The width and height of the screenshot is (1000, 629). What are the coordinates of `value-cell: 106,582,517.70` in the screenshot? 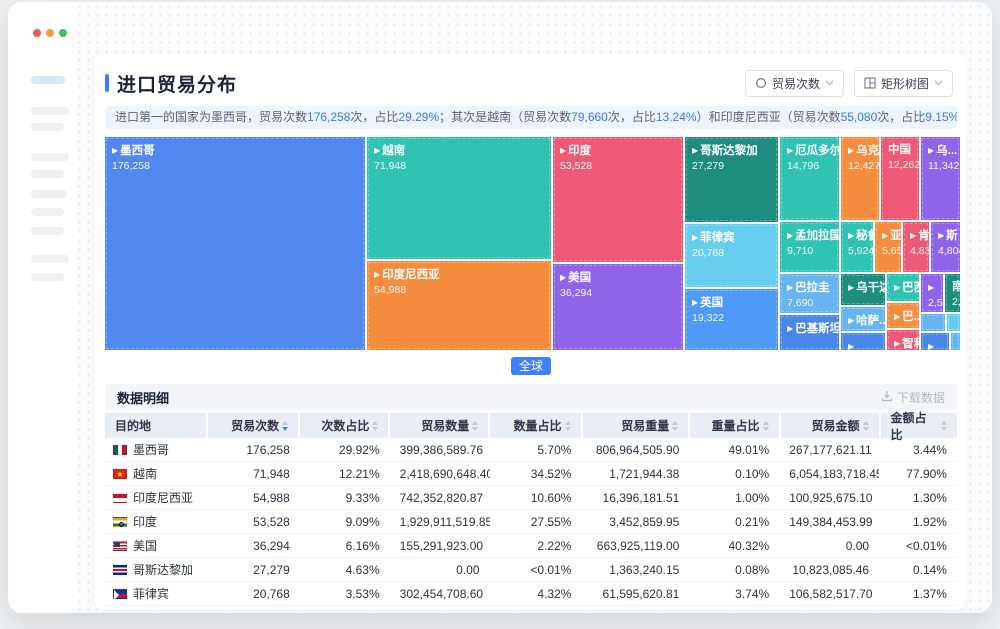 It's located at (831, 593).